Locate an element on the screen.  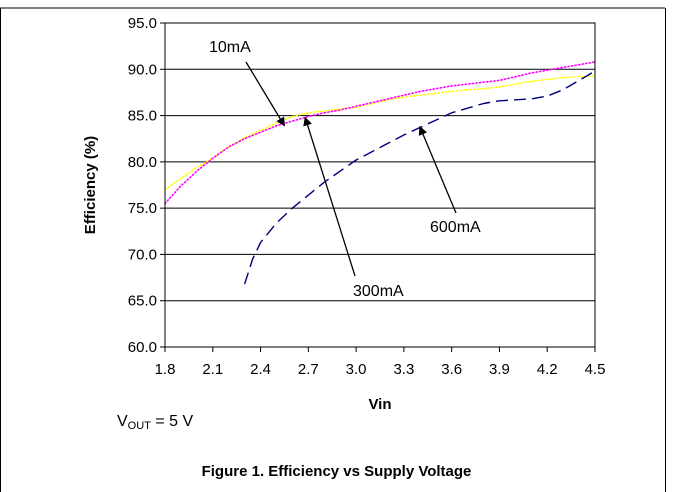
x-tick-label: 2.4 is located at coordinates (260, 369).